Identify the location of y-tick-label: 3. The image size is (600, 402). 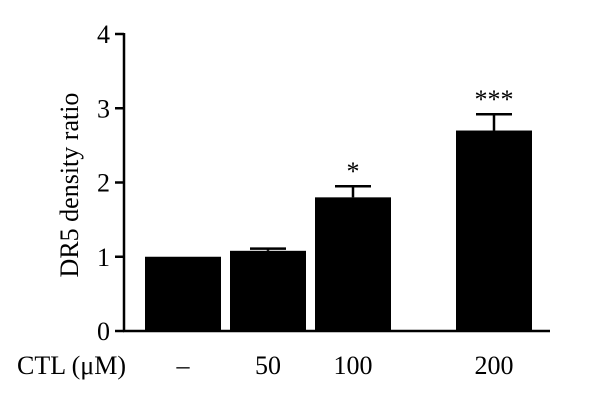
(103, 108).